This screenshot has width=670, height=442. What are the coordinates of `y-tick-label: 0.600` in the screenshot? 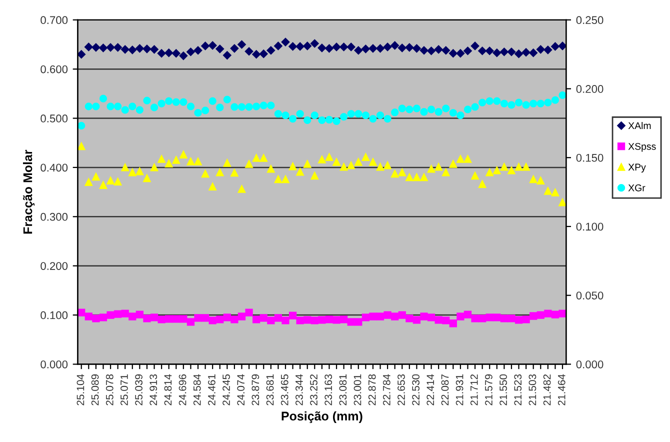 It's located at (54, 69).